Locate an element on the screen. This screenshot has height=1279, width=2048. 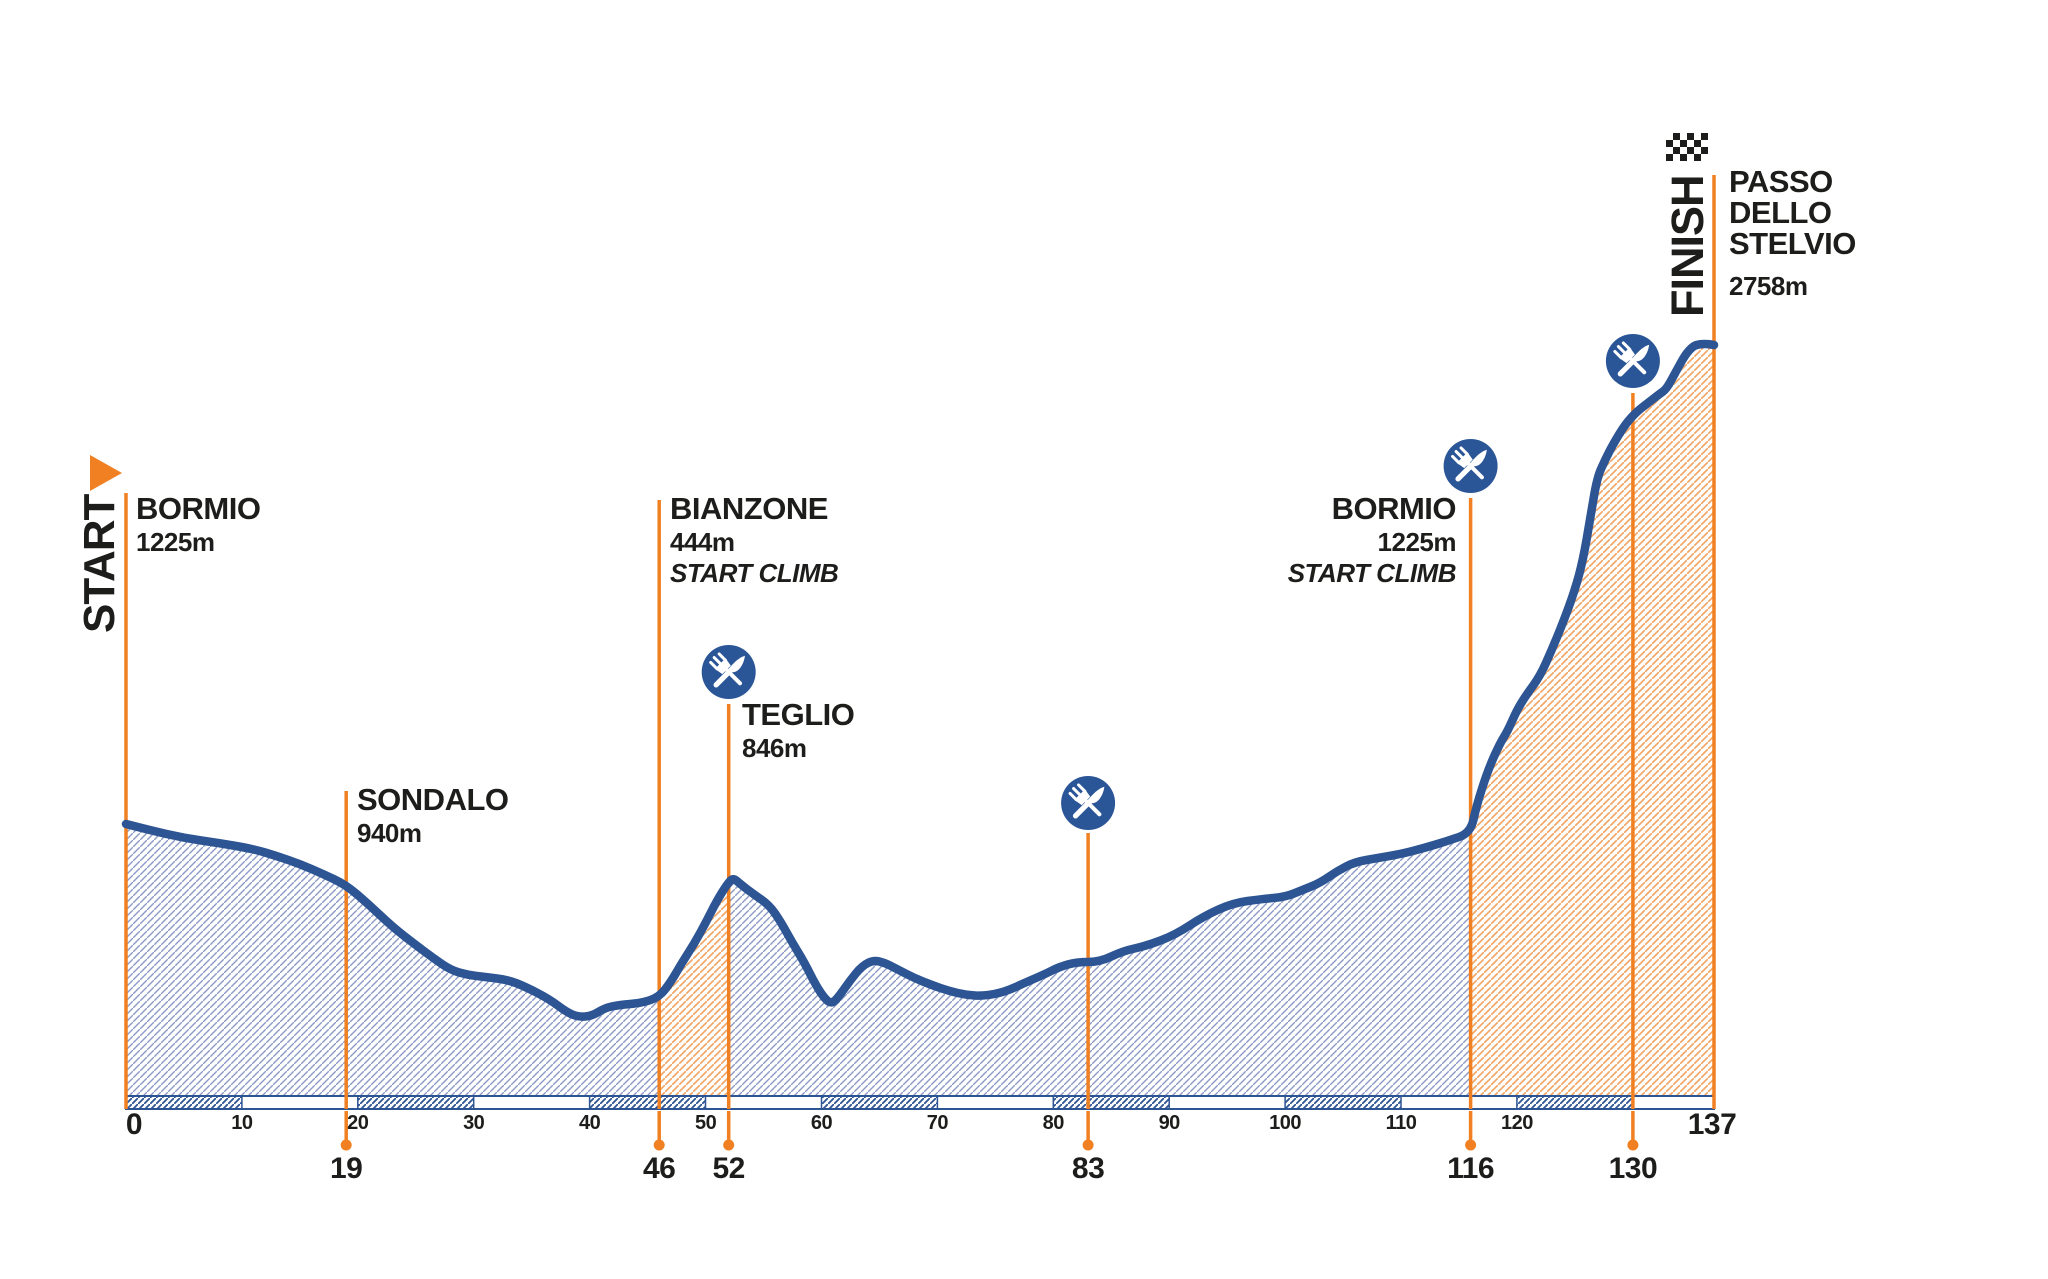
marker-dot-bianzone is located at coordinates (659, 1145).